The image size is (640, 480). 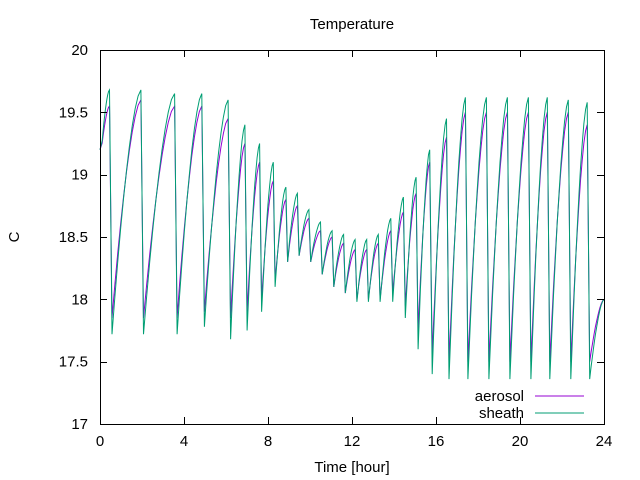 What do you see at coordinates (79, 50) in the screenshot?
I see `y-tick-label: 20` at bounding box center [79, 50].